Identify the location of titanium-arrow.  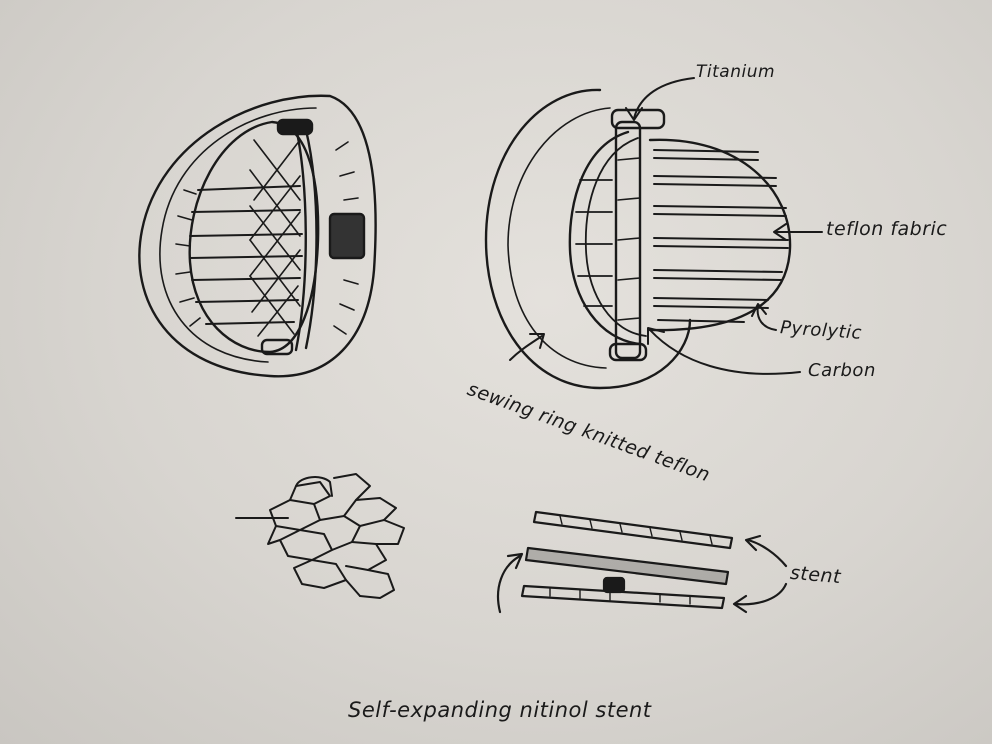
(664, 98).